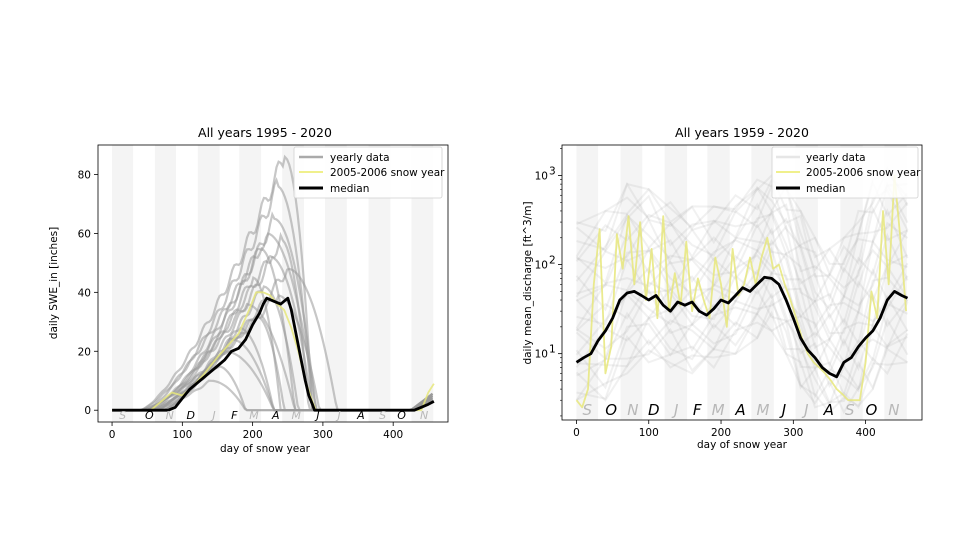 This screenshot has width=960, height=540. Describe the element at coordinates (742, 132) in the screenshot. I see `chart-title: All years 1959 - 2020` at that location.